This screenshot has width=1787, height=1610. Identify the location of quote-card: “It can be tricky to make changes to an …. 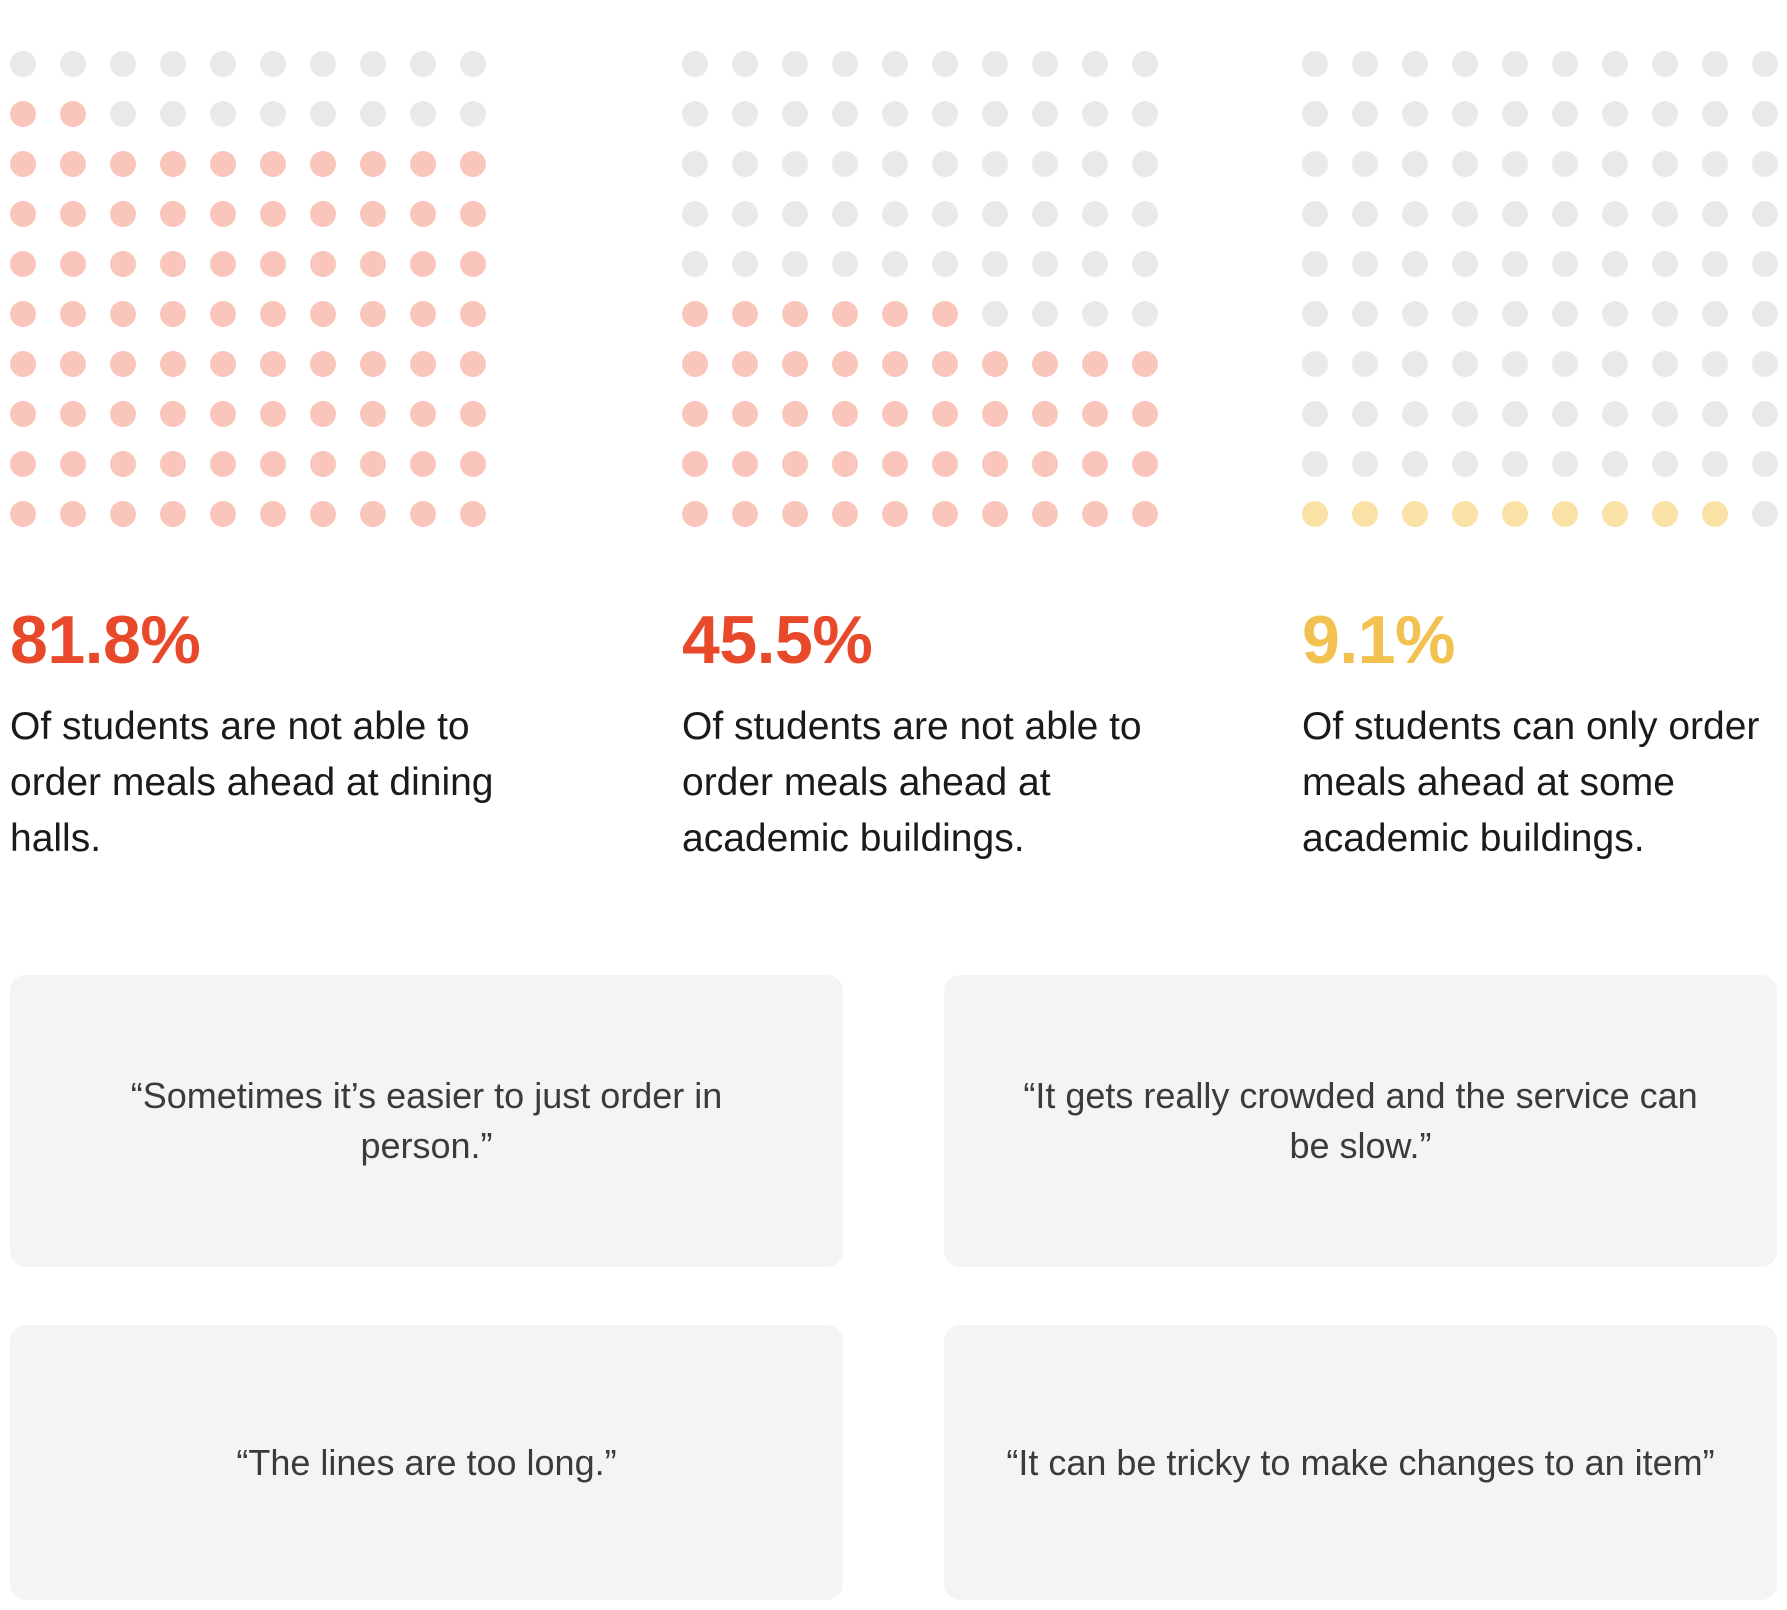
(1360, 1462).